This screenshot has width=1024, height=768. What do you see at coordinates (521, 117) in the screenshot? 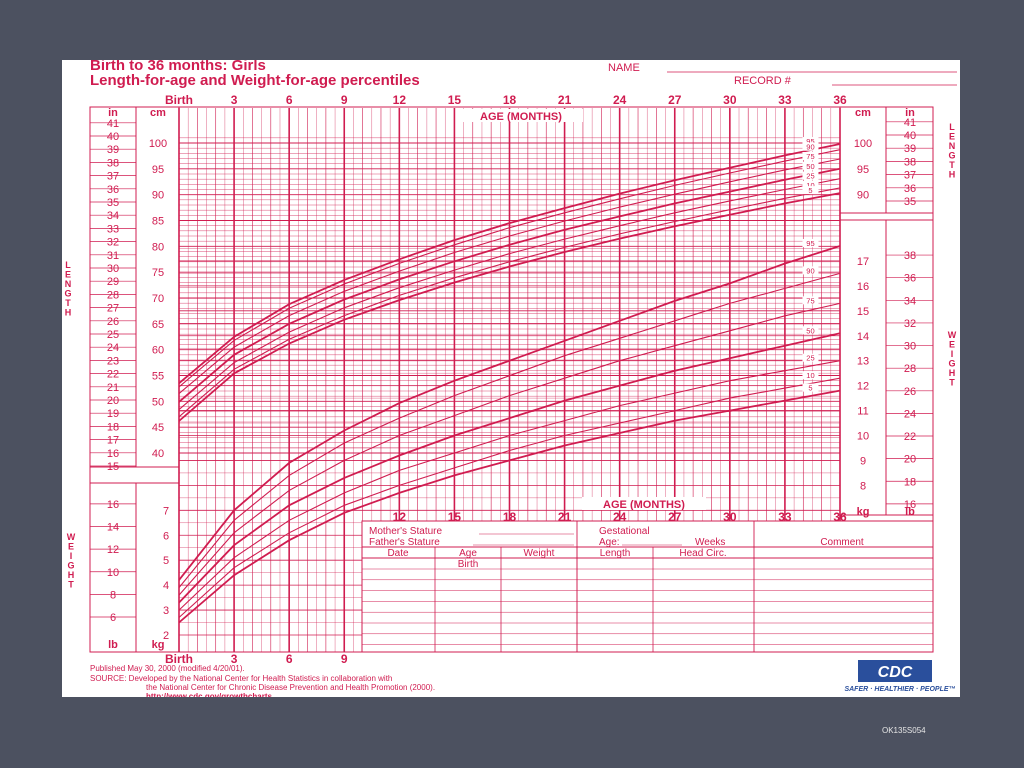
I see `age-axis-label-top: AGE (MONTHS)` at bounding box center [521, 117].